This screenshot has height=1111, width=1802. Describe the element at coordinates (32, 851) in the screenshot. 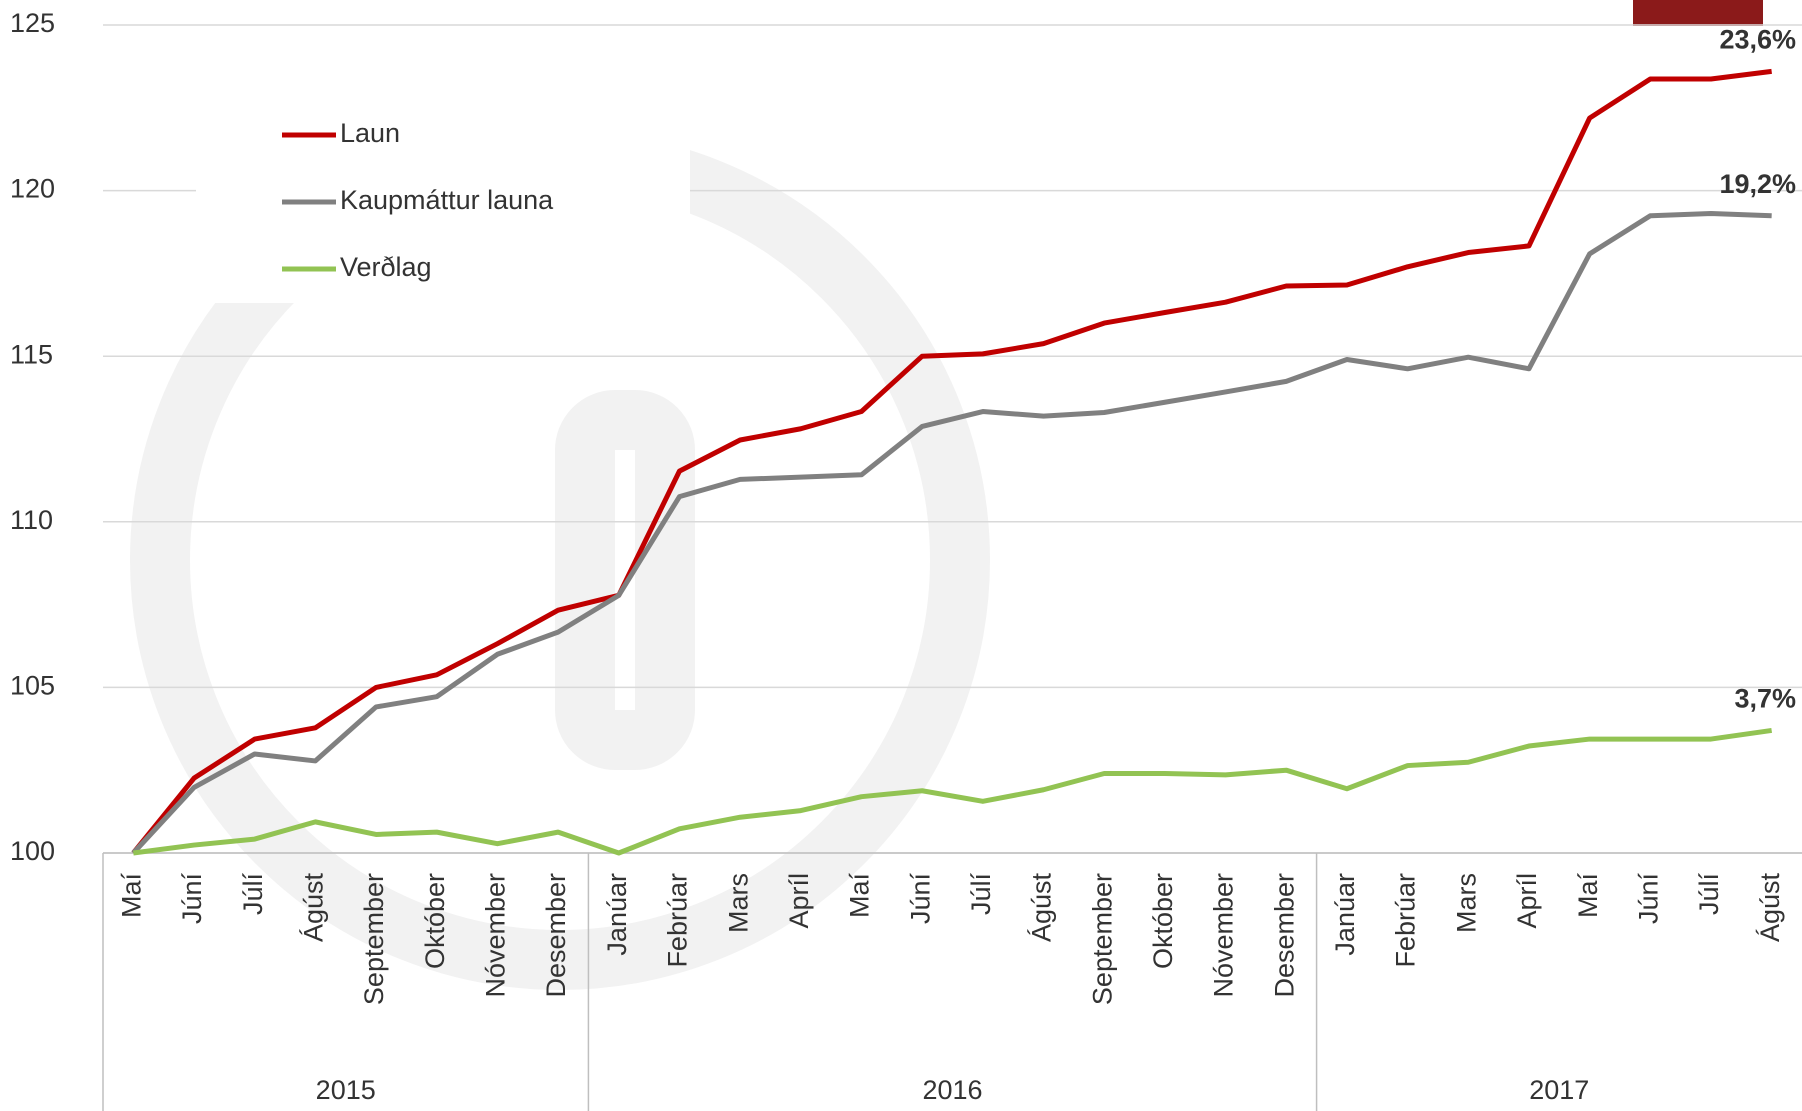

I see `y-tick-label: 100` at that location.